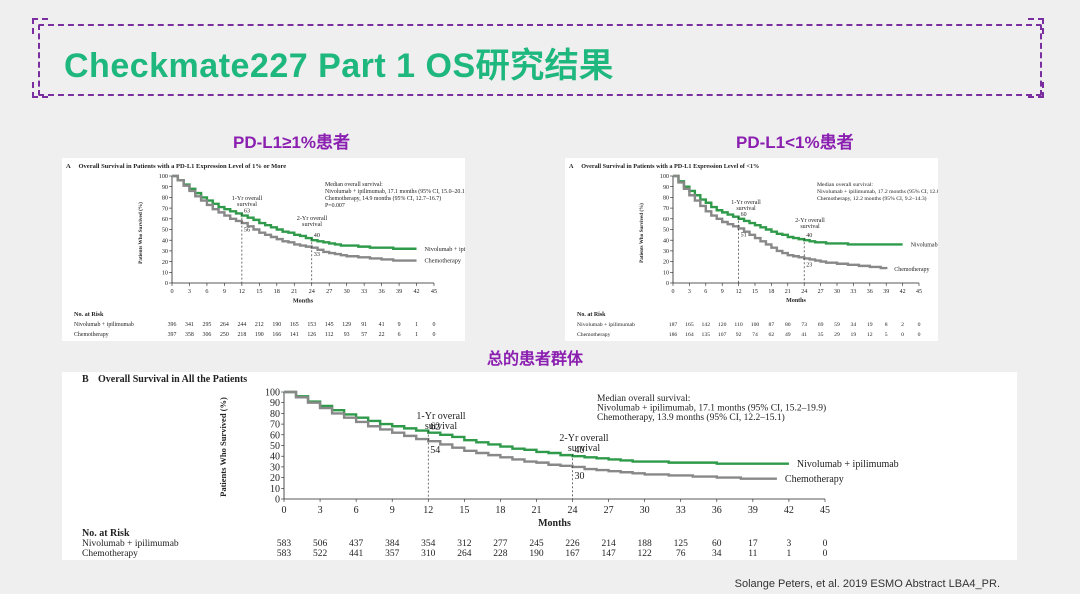 This screenshot has width=1080, height=594. What do you see at coordinates (705, 292) in the screenshot?
I see `x-tick-label: 6` at bounding box center [705, 292].